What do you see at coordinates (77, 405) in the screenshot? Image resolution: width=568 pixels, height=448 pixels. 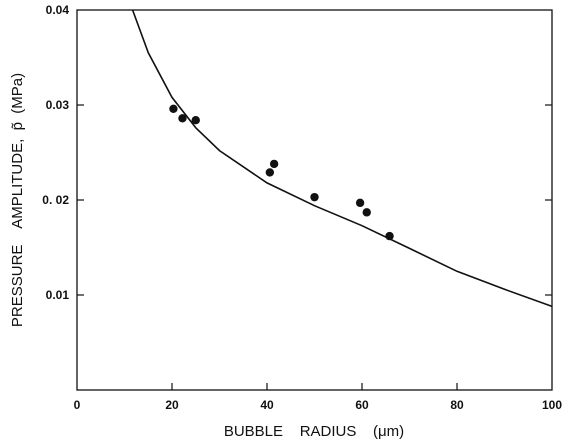 I see `x-tick-label: 0` at bounding box center [77, 405].